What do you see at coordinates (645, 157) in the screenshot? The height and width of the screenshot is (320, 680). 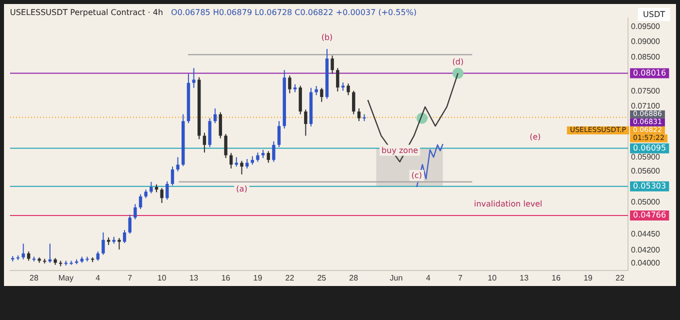 I see `y-tick-label: 0.05900` at bounding box center [645, 157].